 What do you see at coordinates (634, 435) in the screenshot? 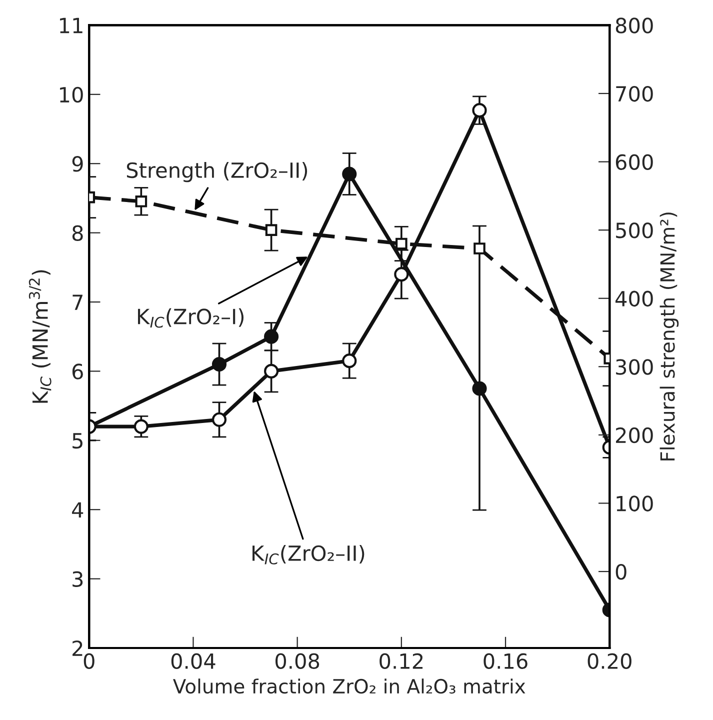
I see `y2-tick-label: 200` at bounding box center [634, 435].